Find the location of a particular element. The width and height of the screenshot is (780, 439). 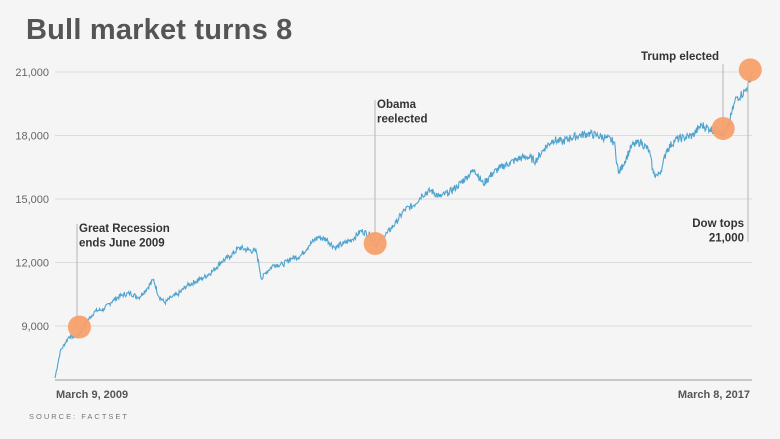

y-tick-label: 21,000 is located at coordinates (32, 73).